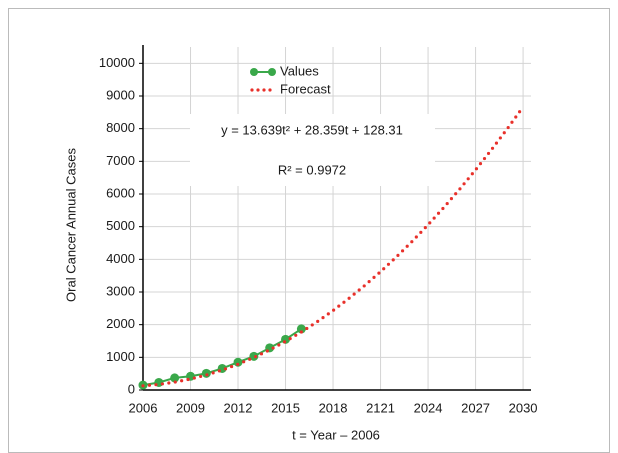  Describe the element at coordinates (238, 407) in the screenshot. I see `x-tick-label: 2012` at that location.